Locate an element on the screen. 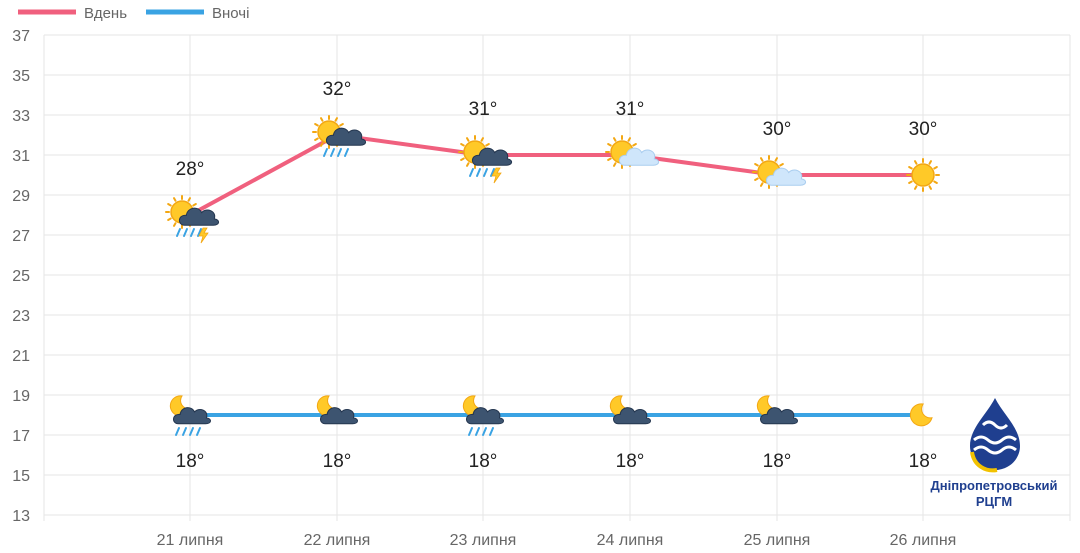 The image size is (1080, 553). x-tick-label: 23 липня is located at coordinates (483, 540).